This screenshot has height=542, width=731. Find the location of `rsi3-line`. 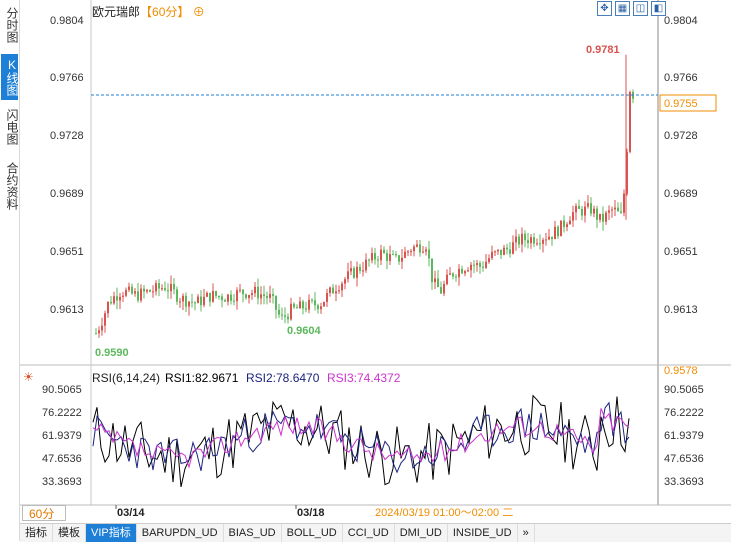

rsi3-line is located at coordinates (361, 438).